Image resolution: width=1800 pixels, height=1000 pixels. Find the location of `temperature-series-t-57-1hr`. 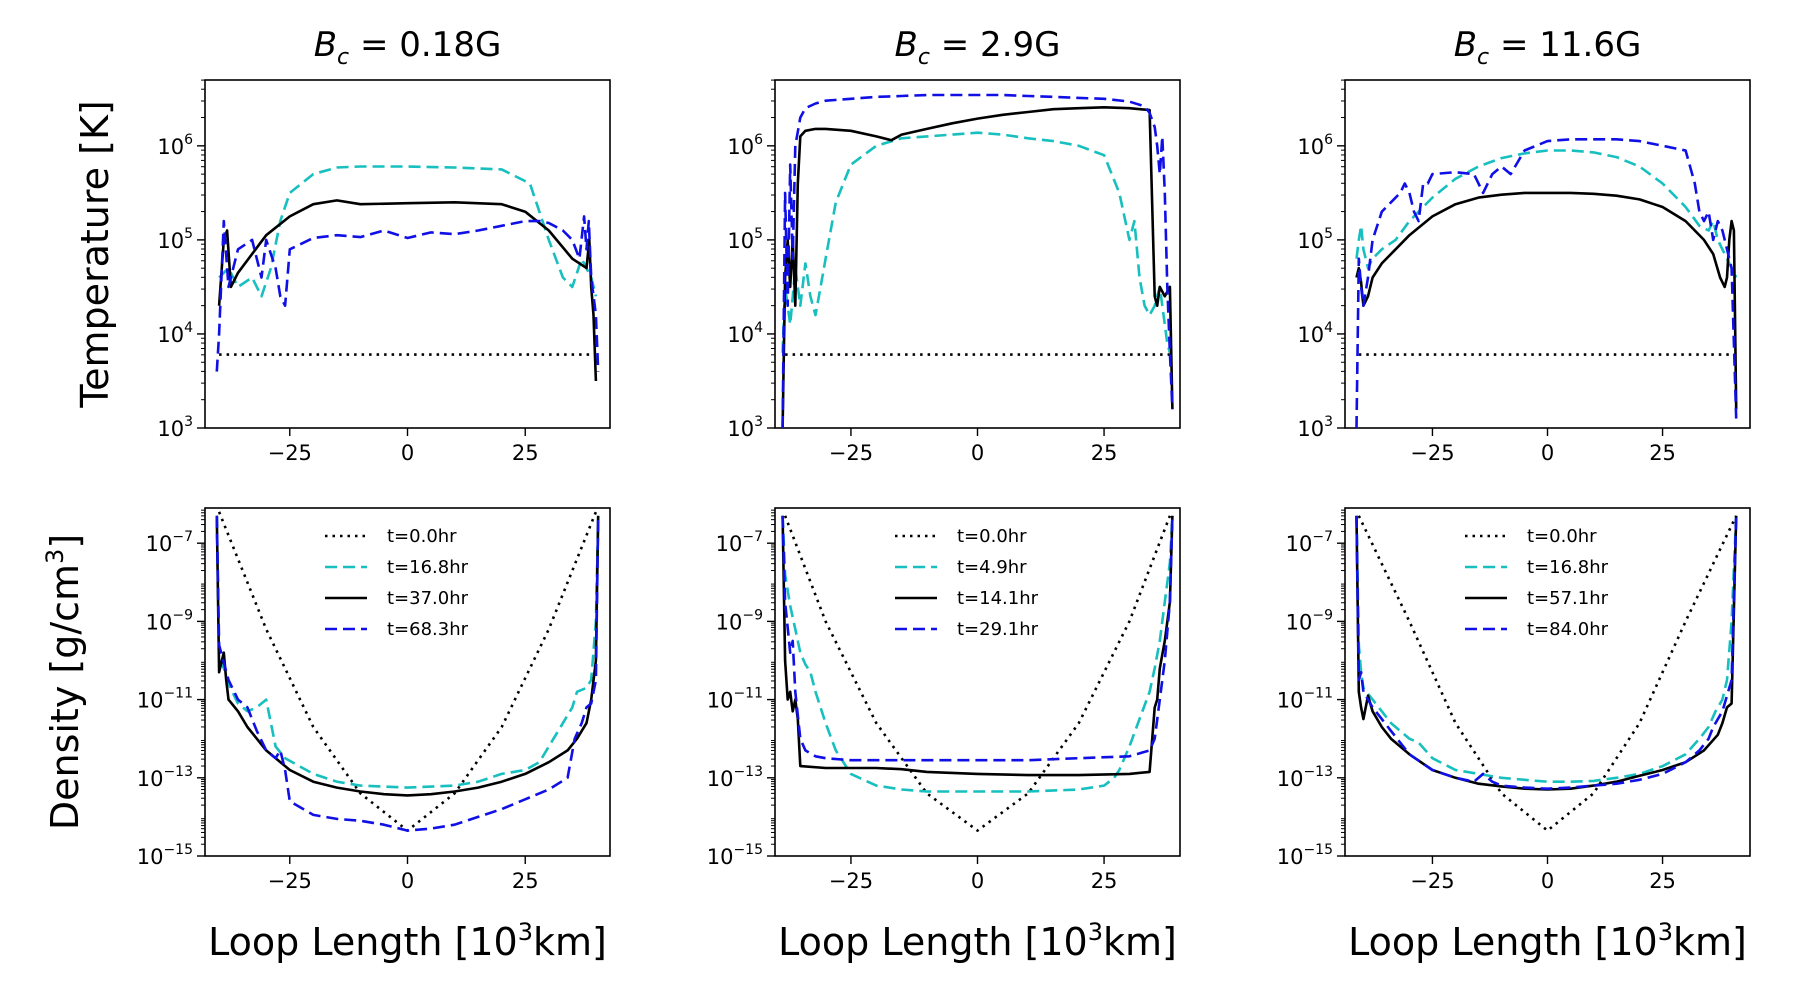

temperature-series-t-57-1hr is located at coordinates (1546, 300).